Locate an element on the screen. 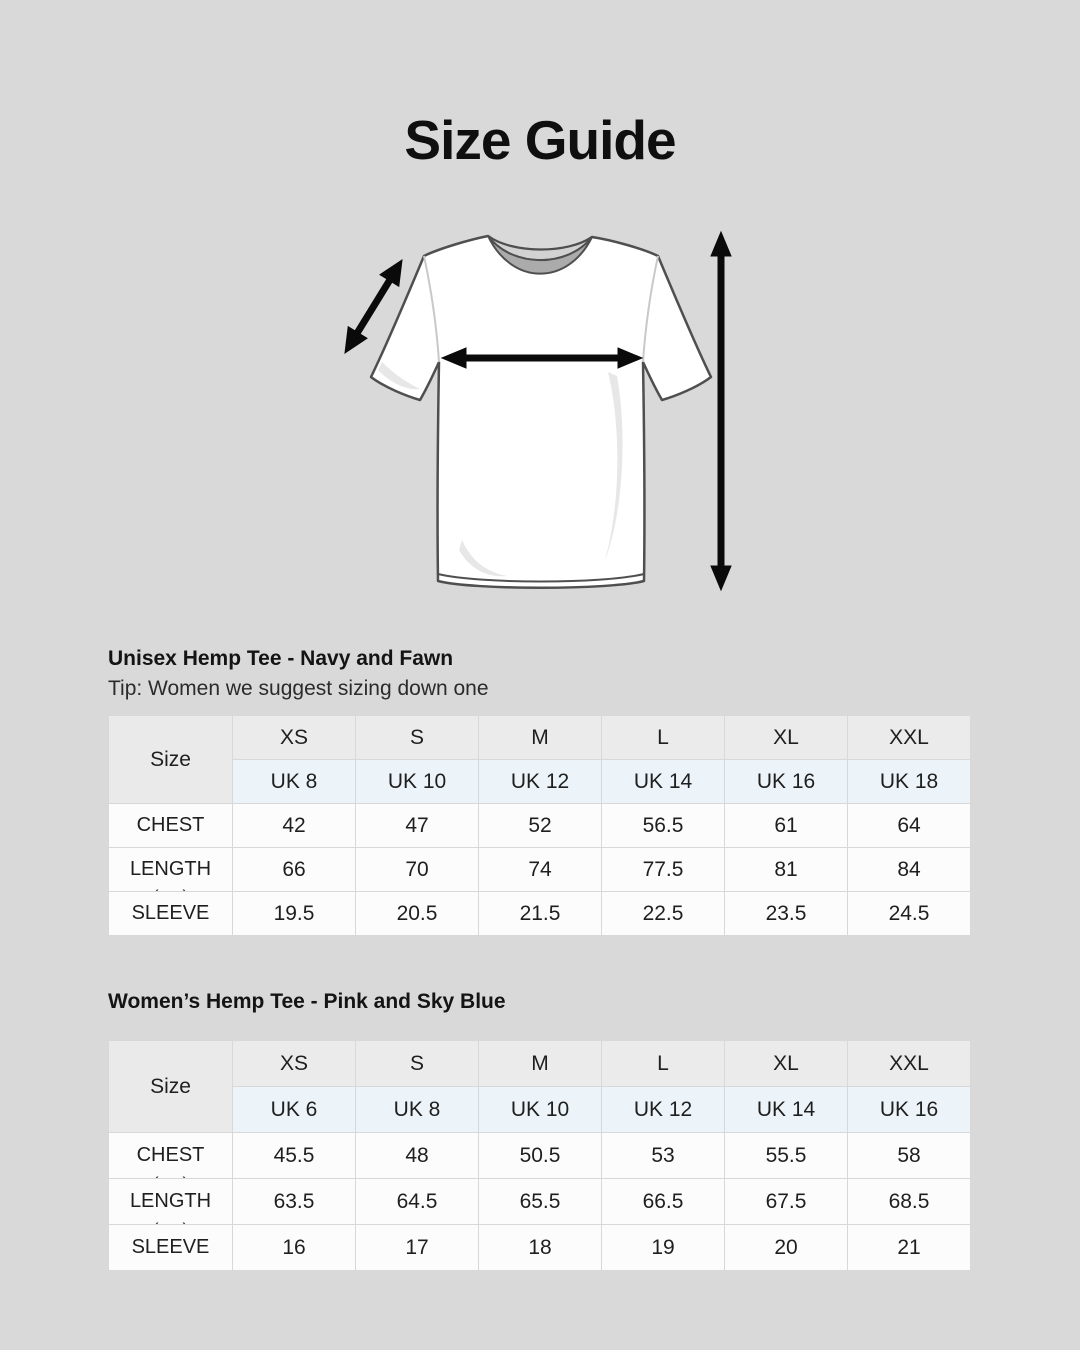 This screenshot has width=1080, height=1350. size-header: S is located at coordinates (417, 1063).